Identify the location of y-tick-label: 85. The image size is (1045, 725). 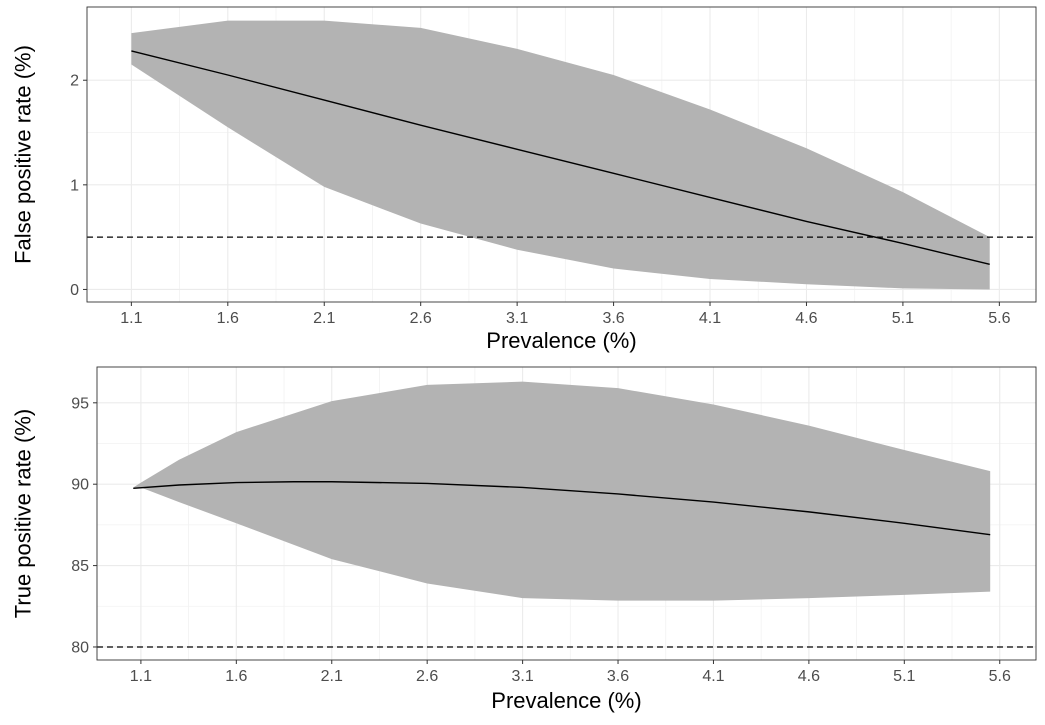
(80, 566).